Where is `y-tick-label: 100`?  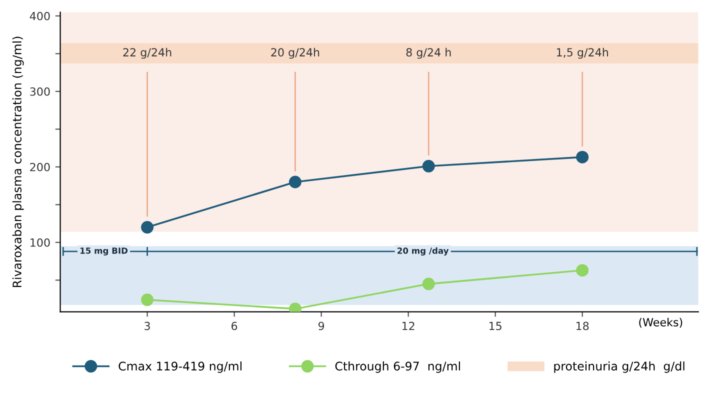 y-tick-label: 100 is located at coordinates (40, 242).